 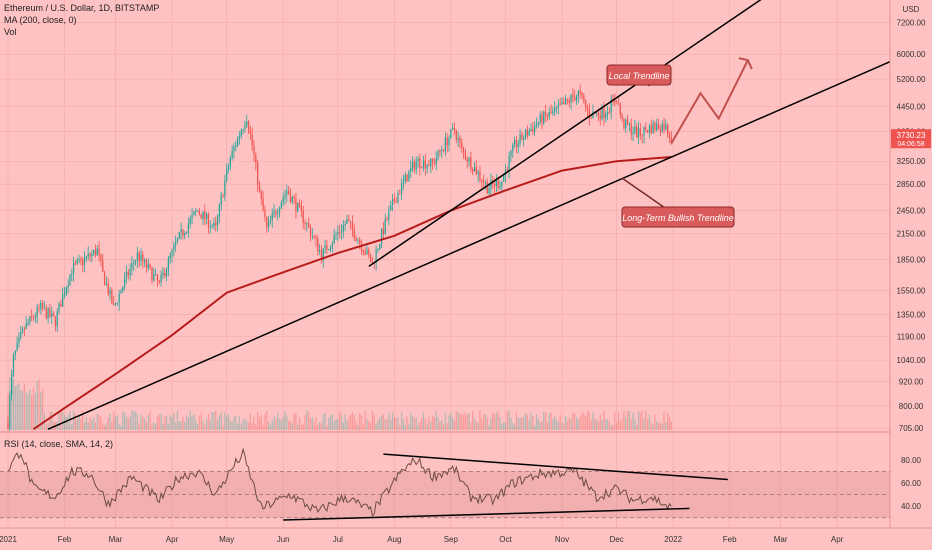 I want to click on long-term-trendline-label-box, so click(x=678, y=217).